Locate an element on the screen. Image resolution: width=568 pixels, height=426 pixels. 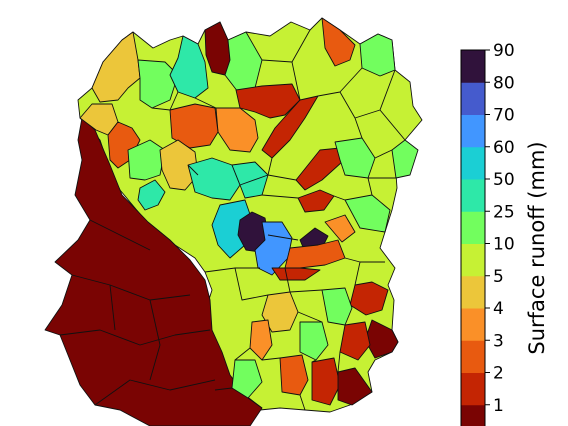
region-s-red4 is located at coordinates (326, 381).